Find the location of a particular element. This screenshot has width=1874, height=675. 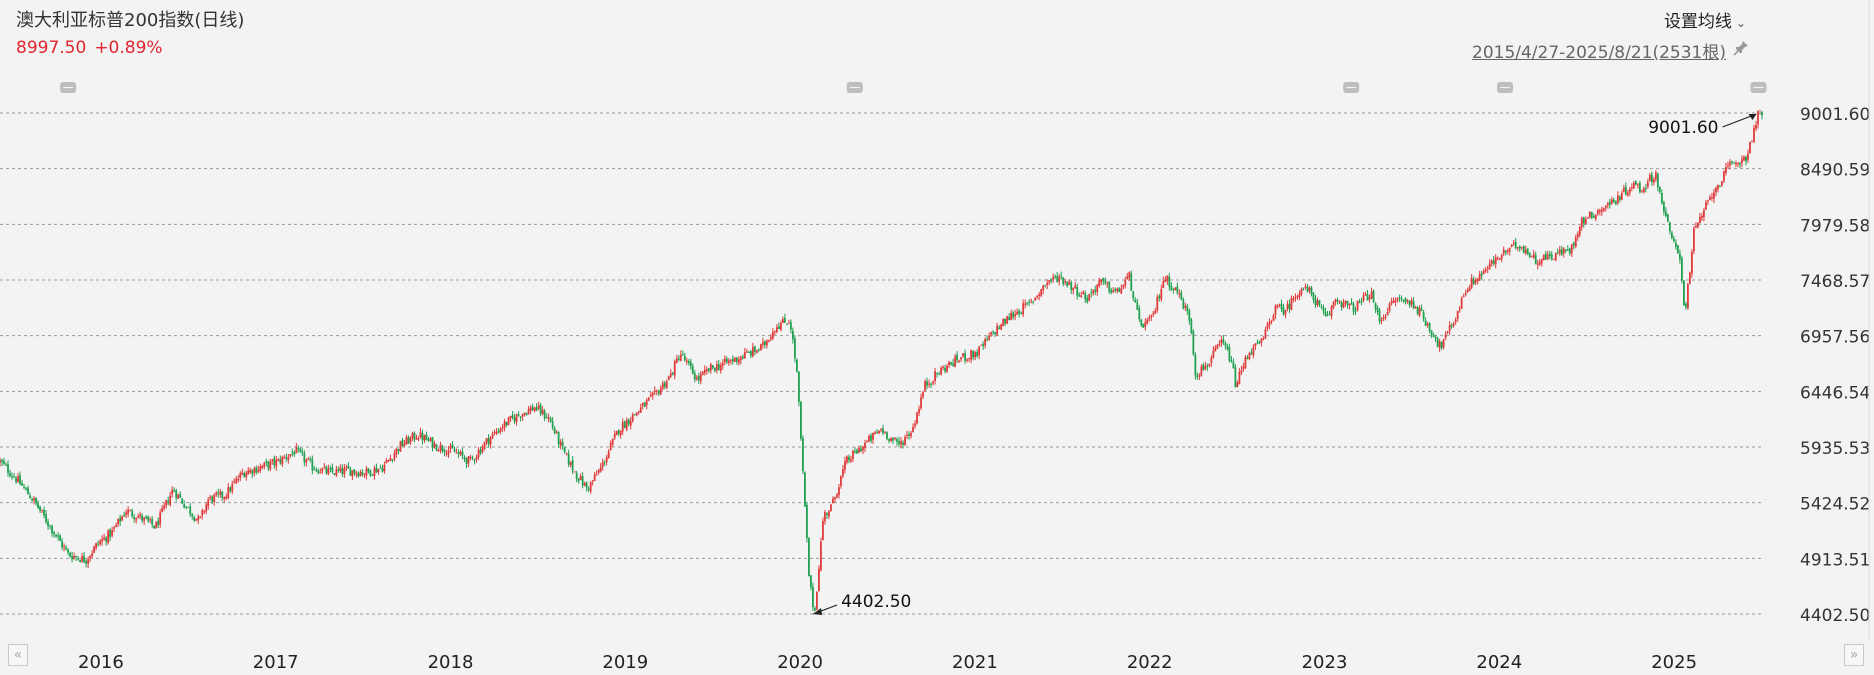

date-range-link: 2015/4/27-2025/8/21(2531根) is located at coordinates (1599, 53).